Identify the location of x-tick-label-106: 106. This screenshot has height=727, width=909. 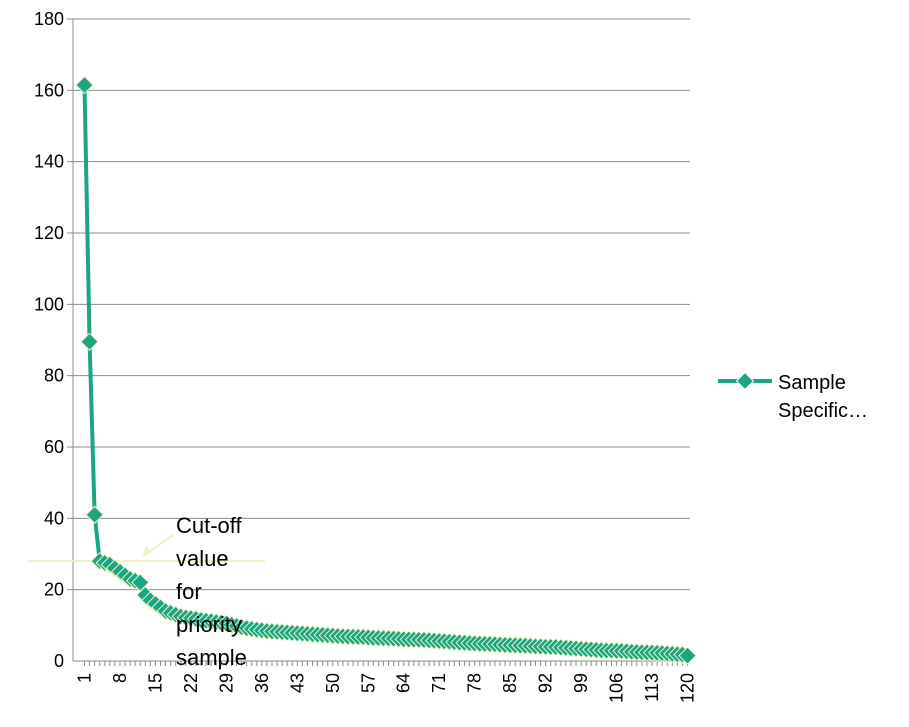
(617, 688).